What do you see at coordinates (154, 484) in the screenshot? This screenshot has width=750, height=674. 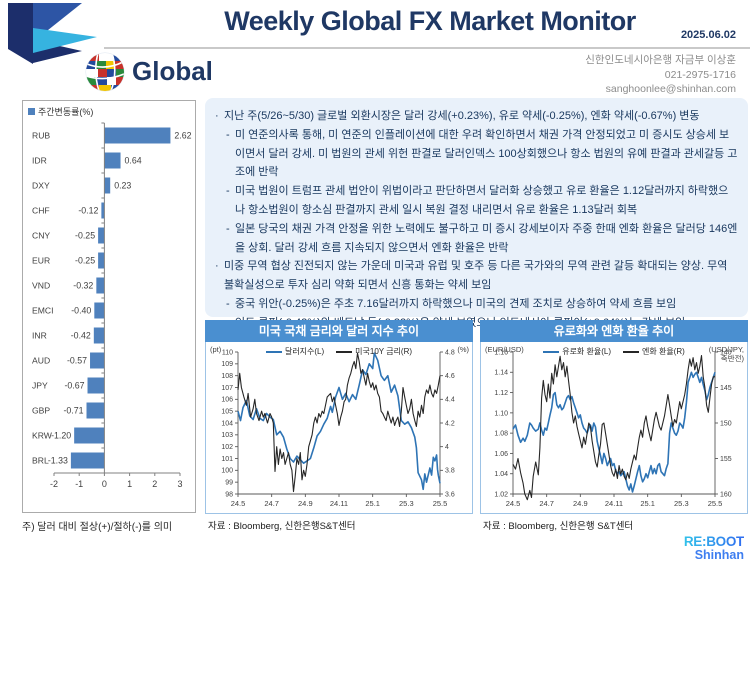 I see `svg-text: 2` at bounding box center [154, 484].